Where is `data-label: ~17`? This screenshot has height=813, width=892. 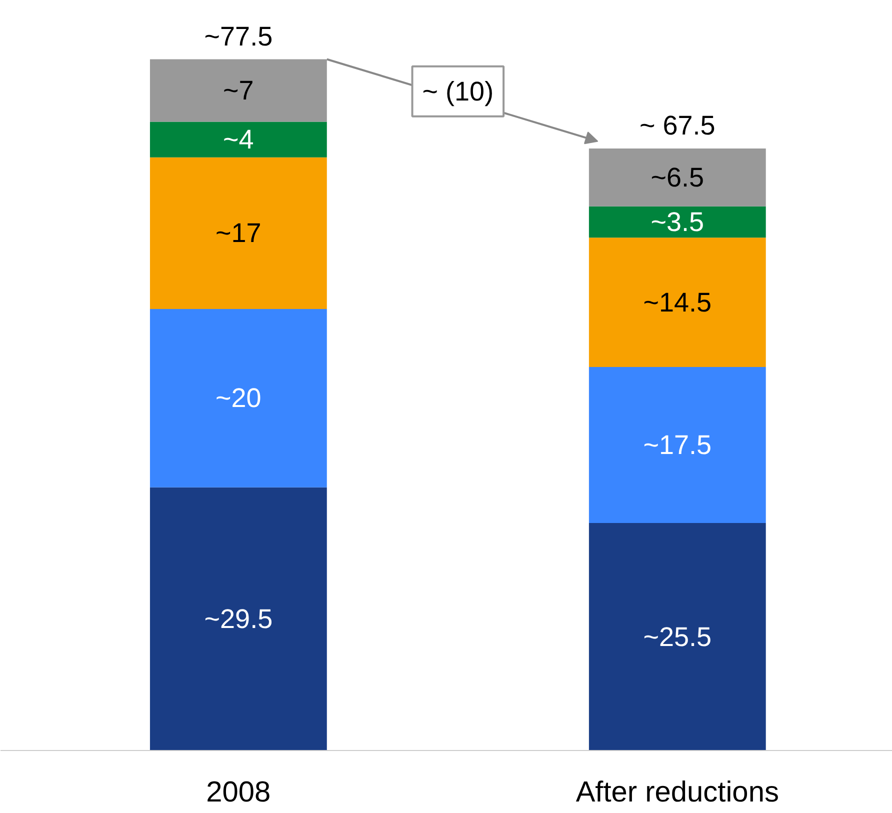 data-label: ~17 is located at coordinates (239, 233).